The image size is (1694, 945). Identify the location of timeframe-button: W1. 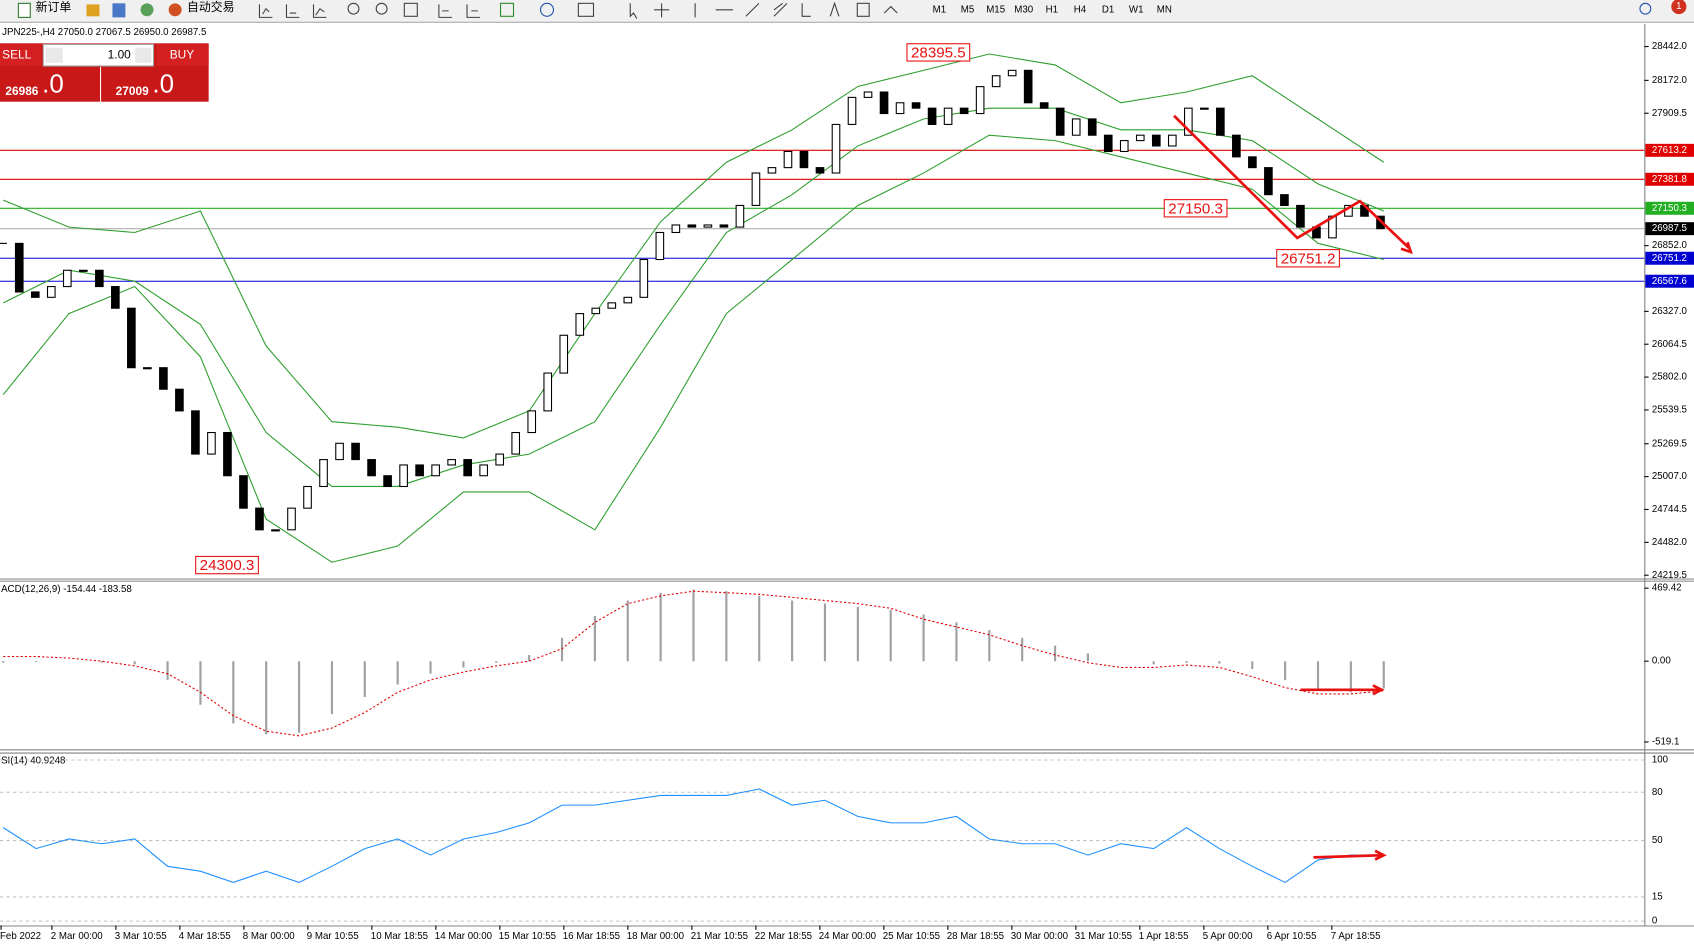
(1136, 9).